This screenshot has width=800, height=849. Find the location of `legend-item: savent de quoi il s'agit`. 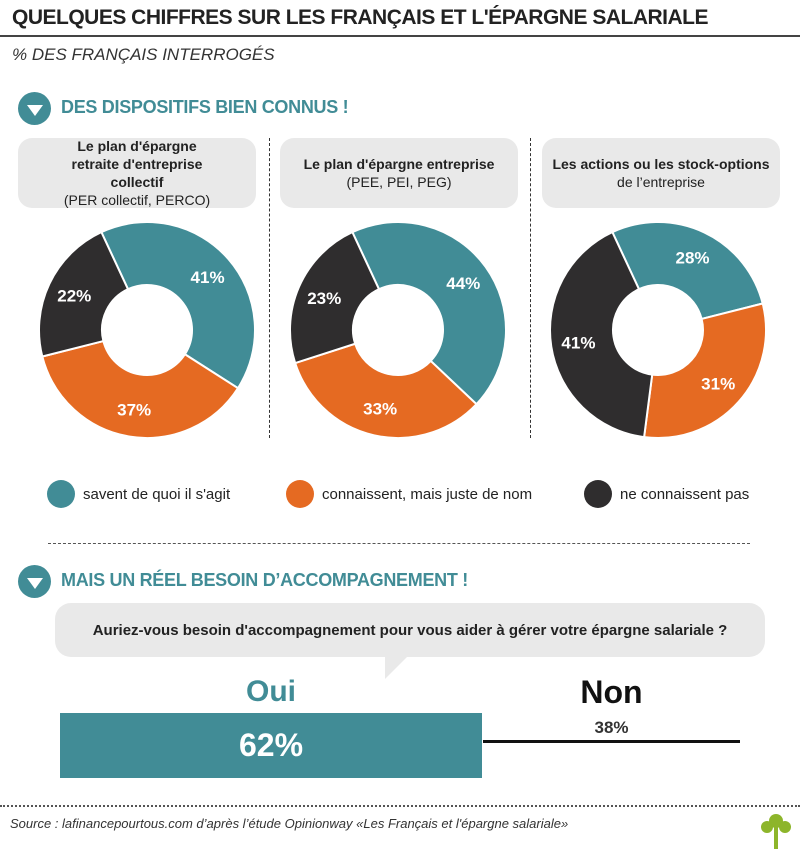

legend-item: savent de quoi il s'agit is located at coordinates (138, 494).